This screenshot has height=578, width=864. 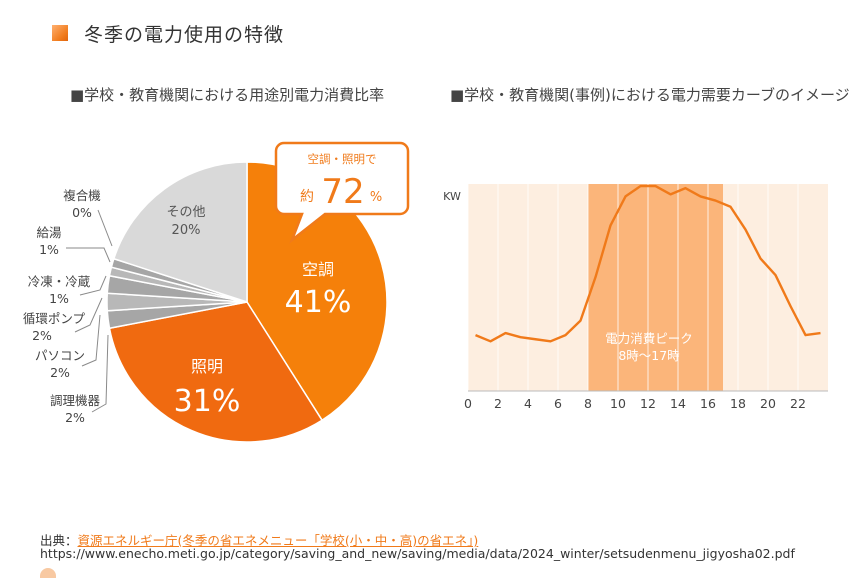 What do you see at coordinates (307, 197) in the screenshot?
I see `callout-prefix: 約` at bounding box center [307, 197].